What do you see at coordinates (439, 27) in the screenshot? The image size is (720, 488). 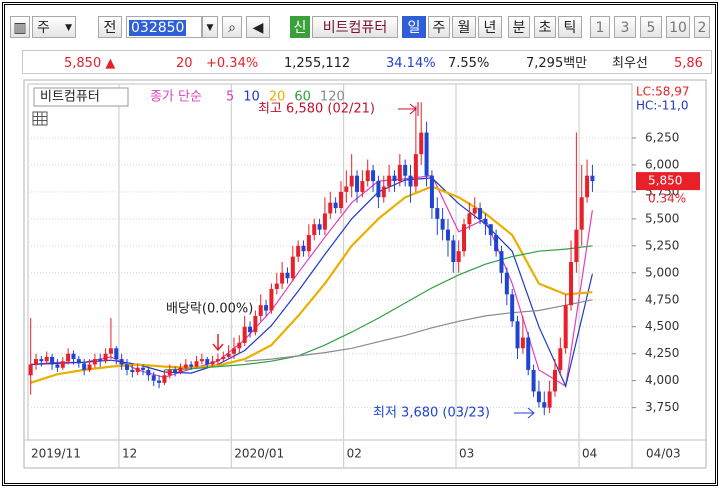 I see `period-button: 주` at bounding box center [439, 27].